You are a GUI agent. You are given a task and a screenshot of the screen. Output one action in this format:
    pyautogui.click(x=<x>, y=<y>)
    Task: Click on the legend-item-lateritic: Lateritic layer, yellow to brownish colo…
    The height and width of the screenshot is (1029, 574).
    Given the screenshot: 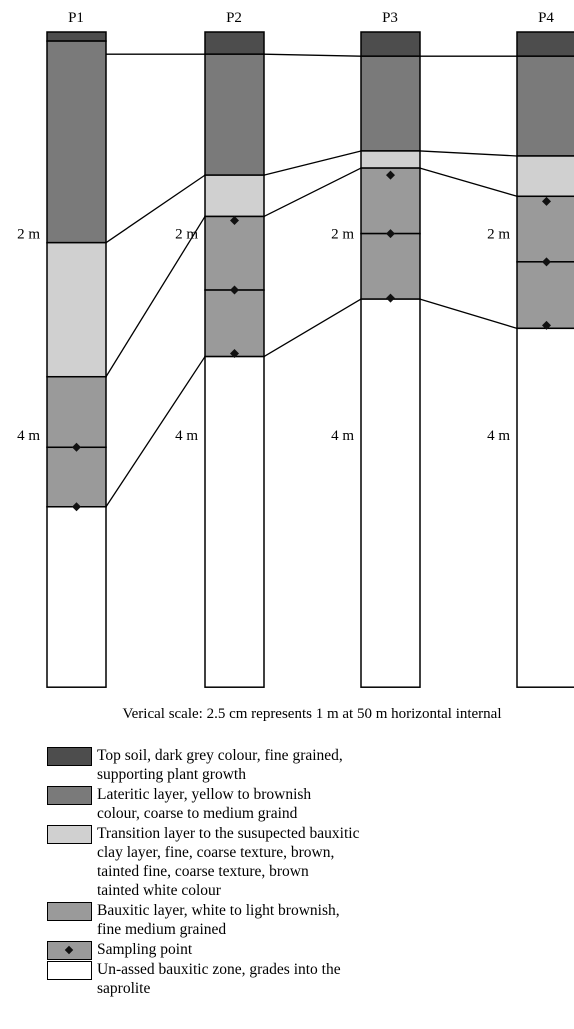 What is the action you would take?
    pyautogui.click(x=257, y=804)
    